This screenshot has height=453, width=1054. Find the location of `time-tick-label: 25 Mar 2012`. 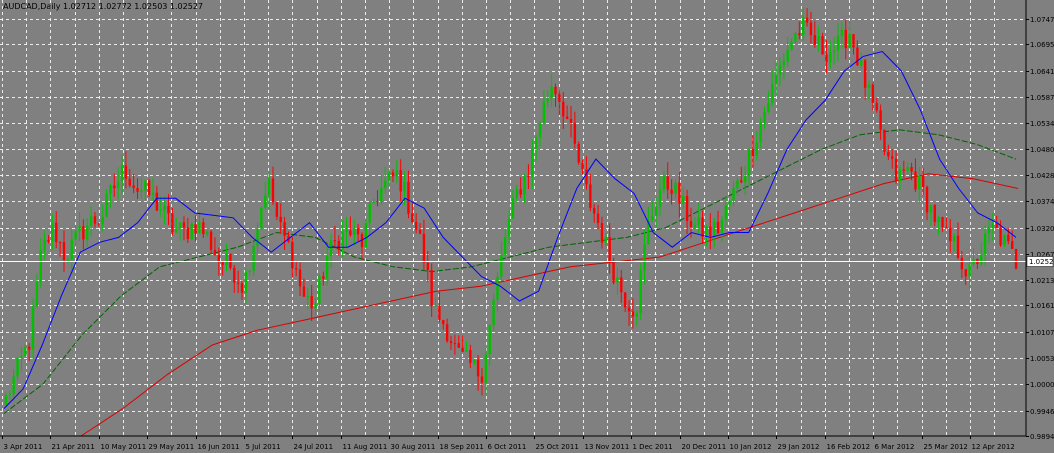

time-tick-label: 25 Mar 2012 is located at coordinates (946, 447).